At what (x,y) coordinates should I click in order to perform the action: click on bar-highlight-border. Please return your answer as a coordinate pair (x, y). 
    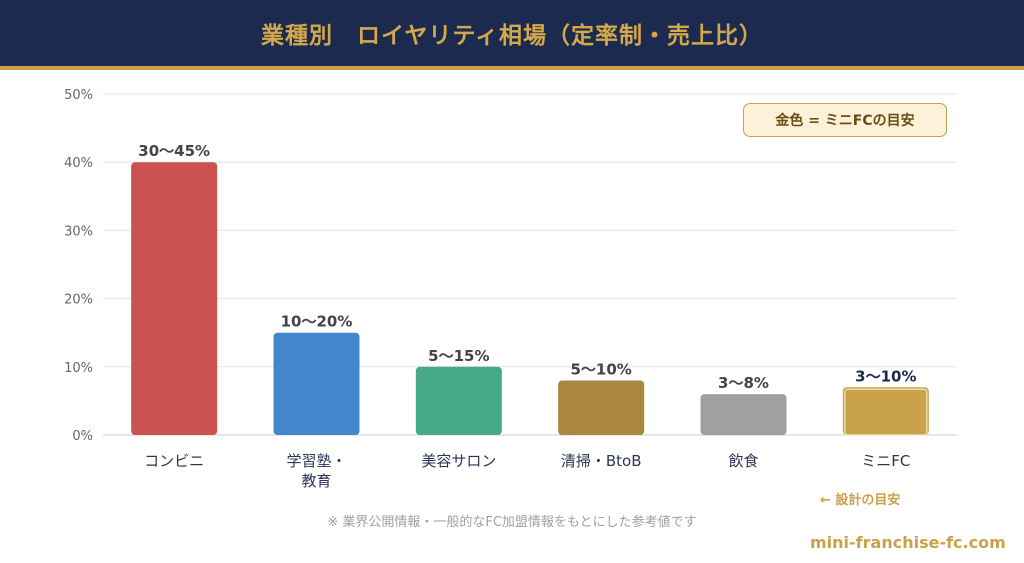
    Looking at the image, I should click on (886, 412).